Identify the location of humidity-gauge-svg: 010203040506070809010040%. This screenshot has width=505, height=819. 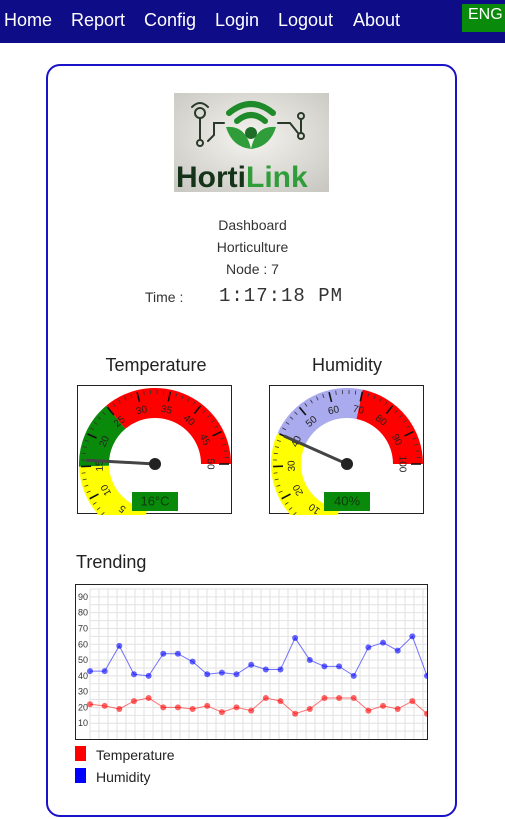
(347, 451).